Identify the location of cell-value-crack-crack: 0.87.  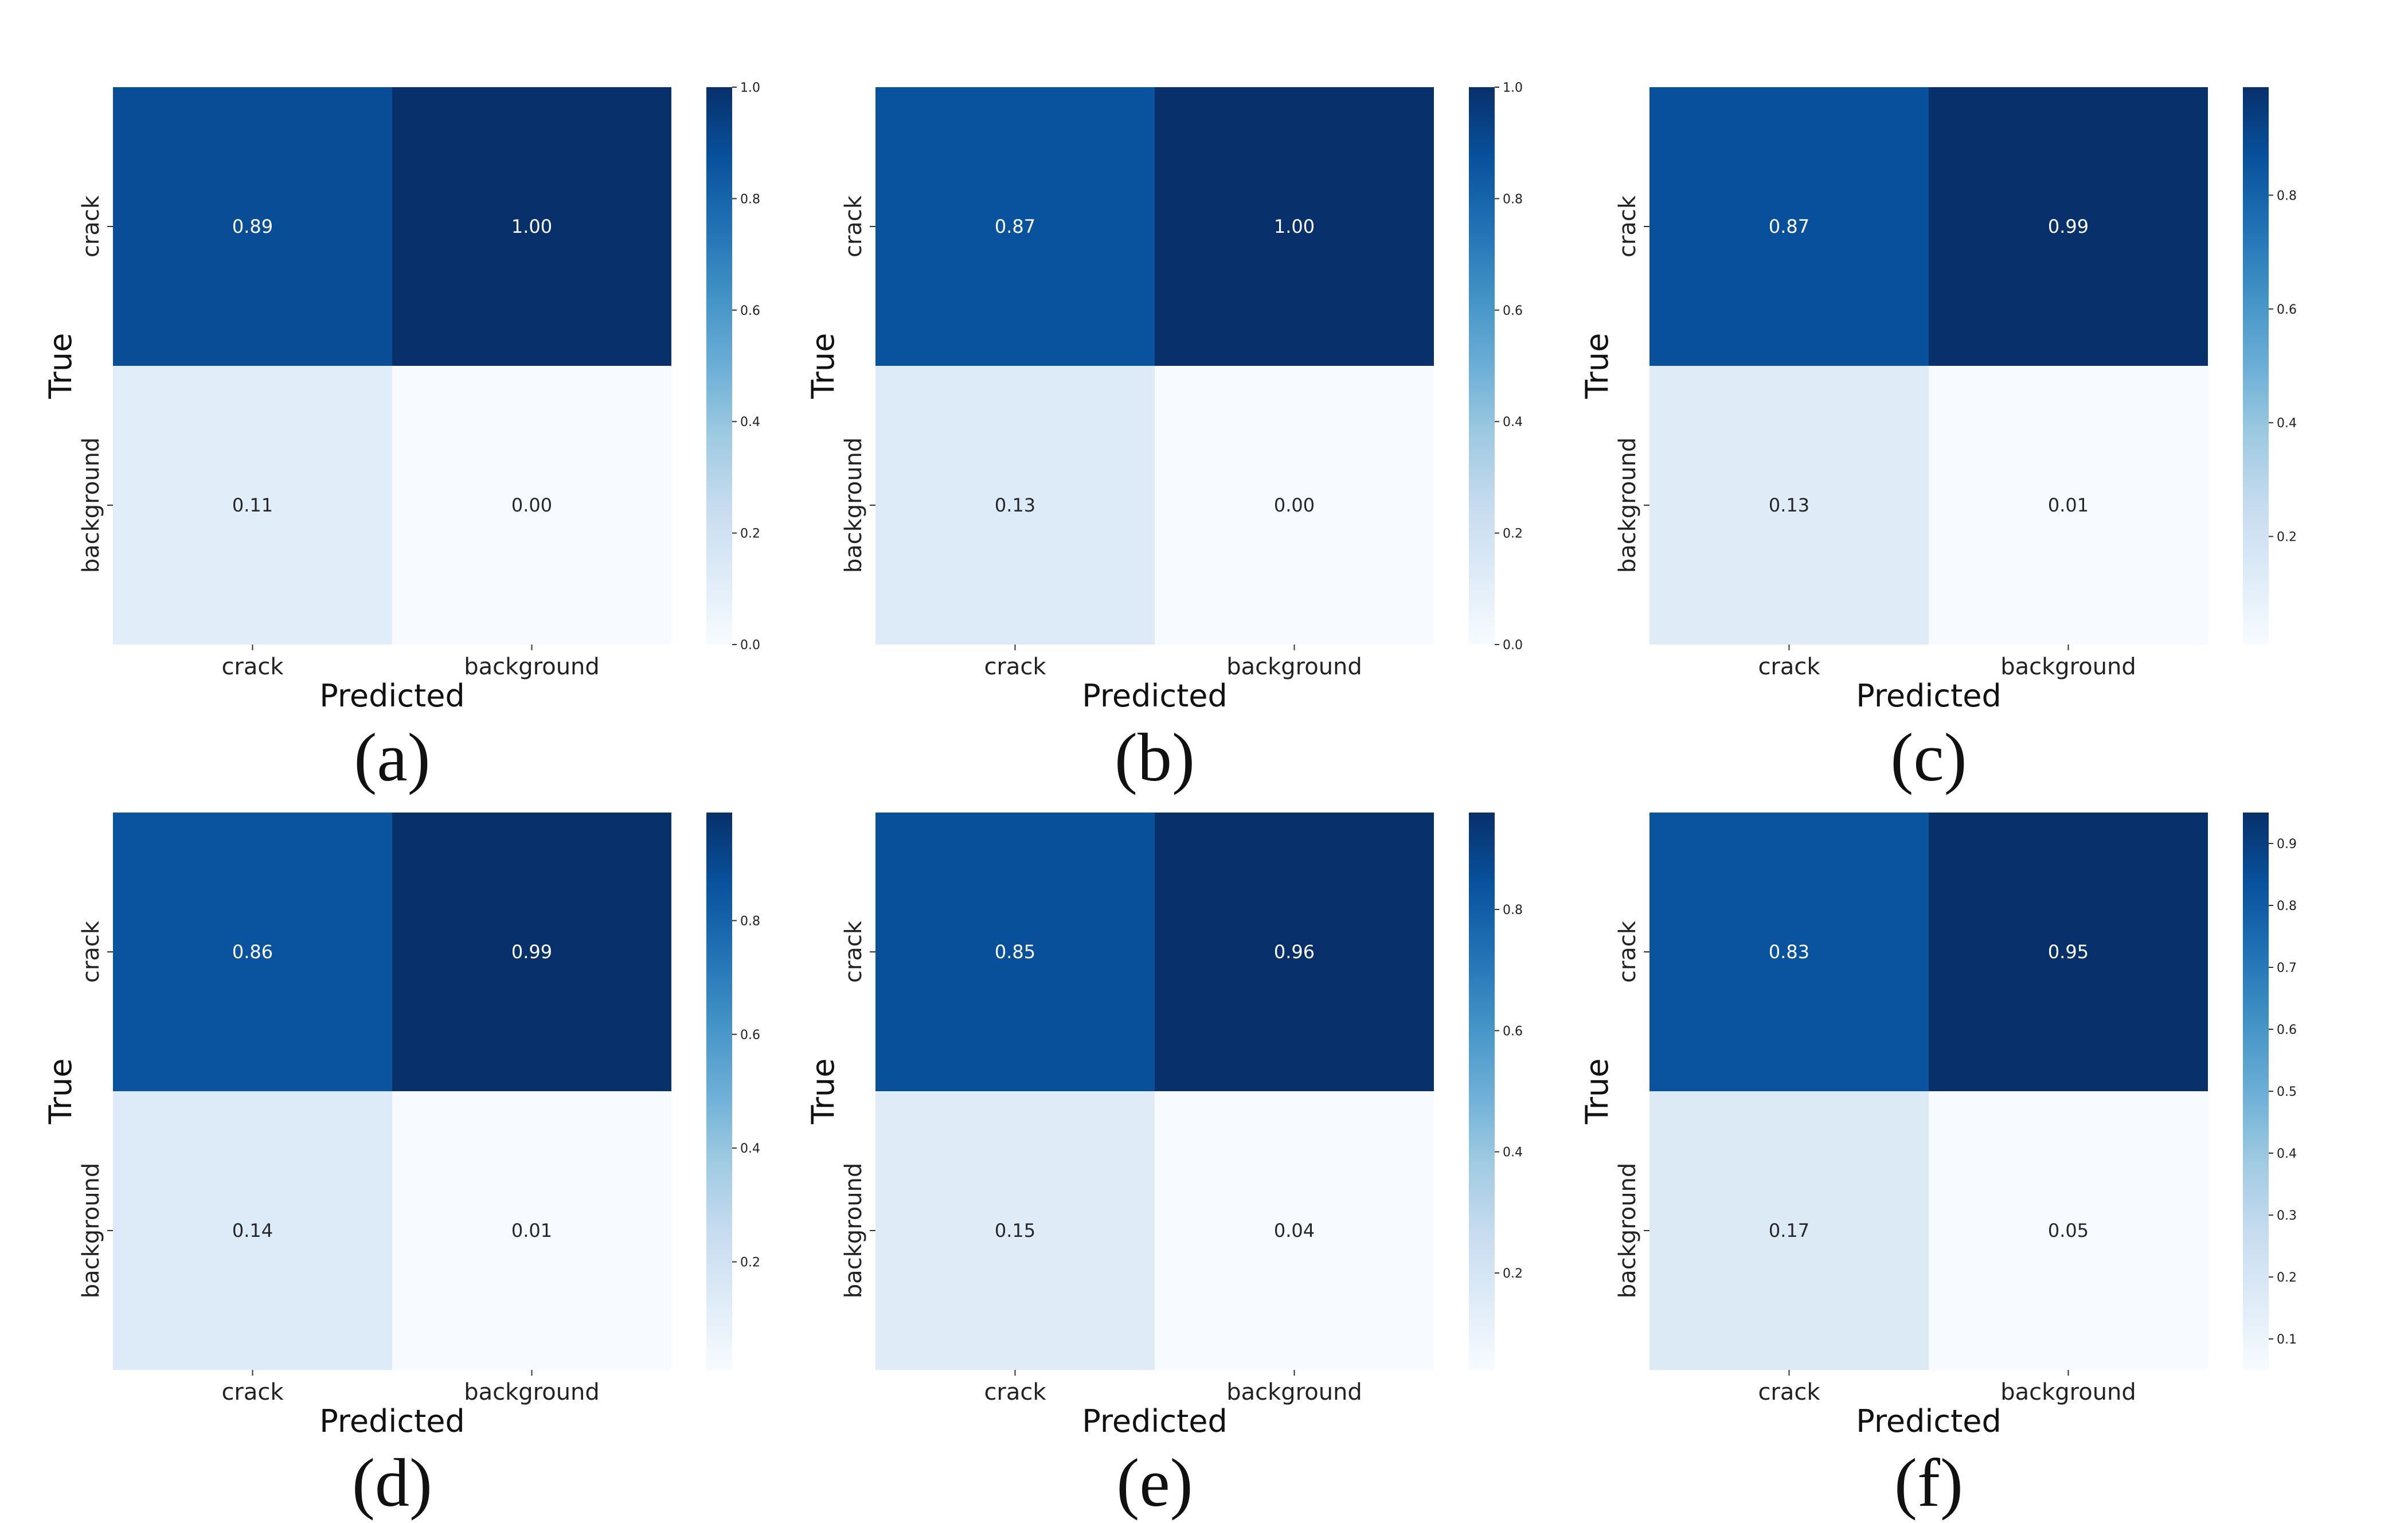
(1015, 226).